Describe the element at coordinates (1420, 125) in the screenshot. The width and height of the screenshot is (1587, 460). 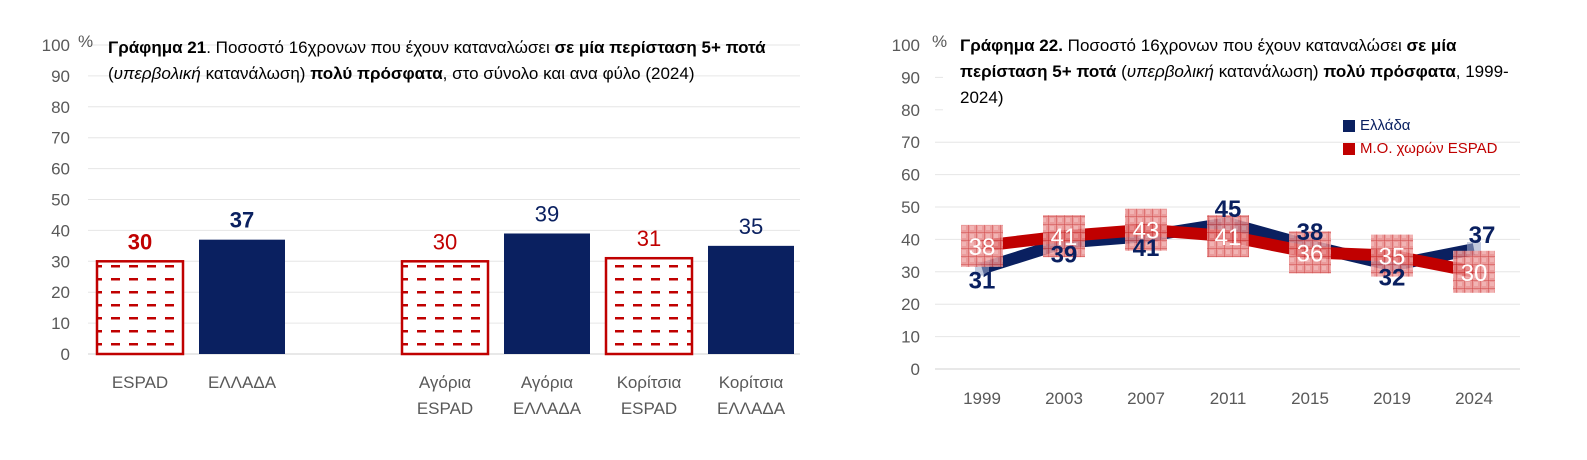
I see `legend-item-greece: Ελλάδα` at that location.